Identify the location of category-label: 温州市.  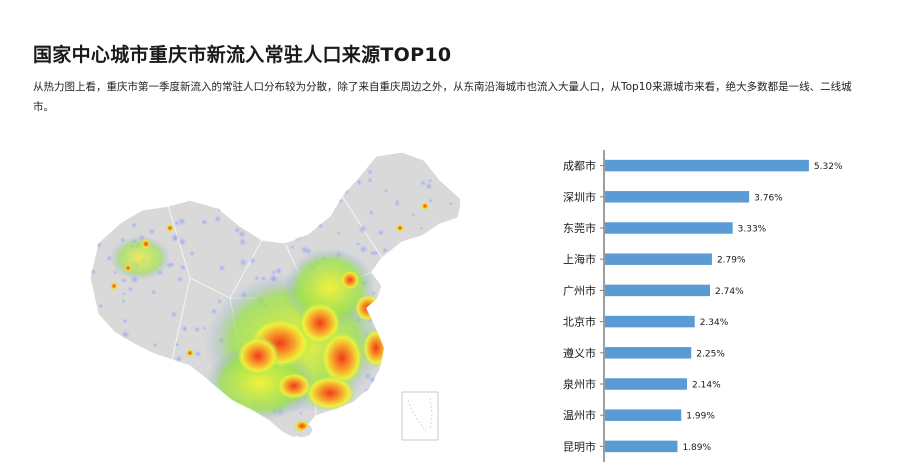
(579, 415).